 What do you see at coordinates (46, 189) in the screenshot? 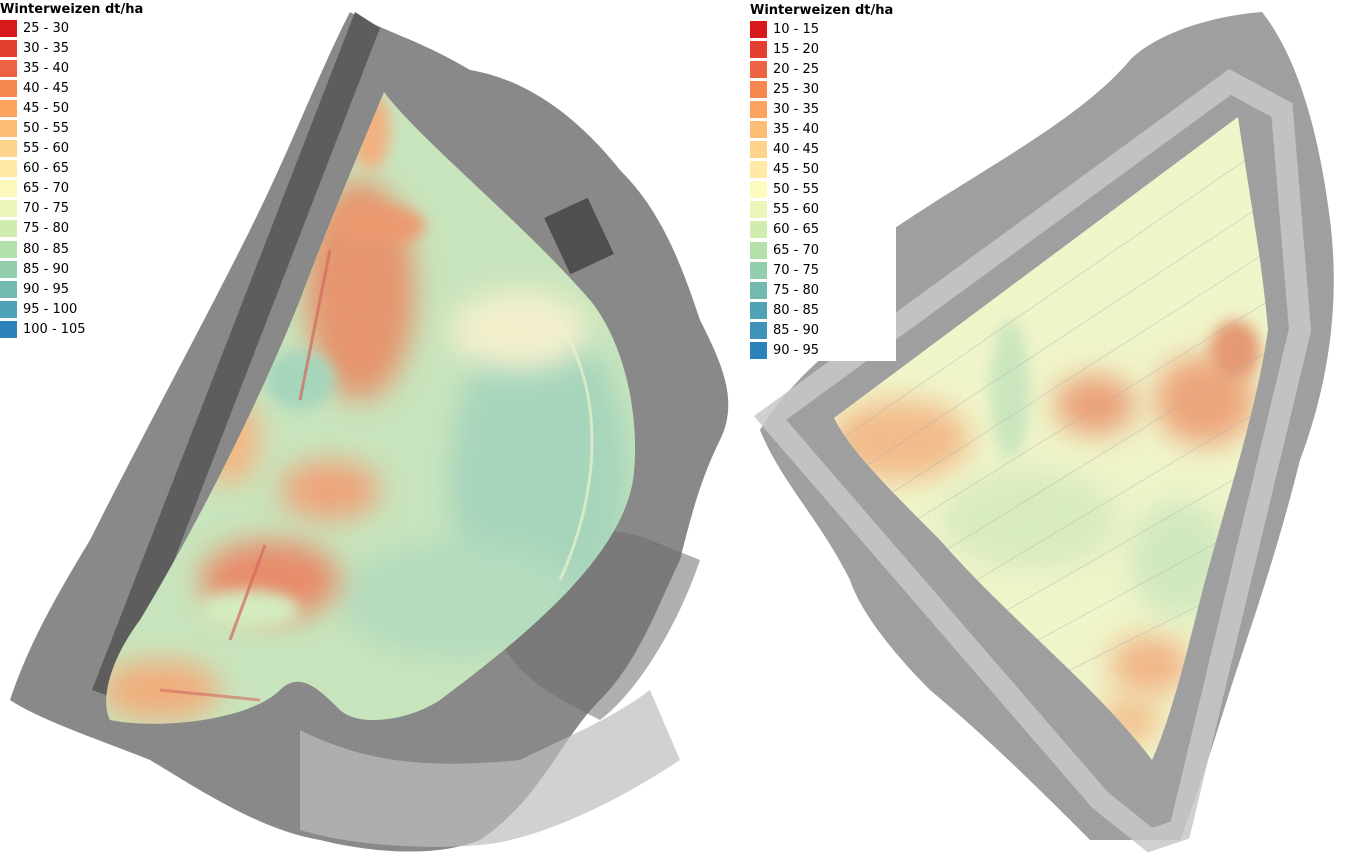
I see `legend-label: 65 - 70` at bounding box center [46, 189].